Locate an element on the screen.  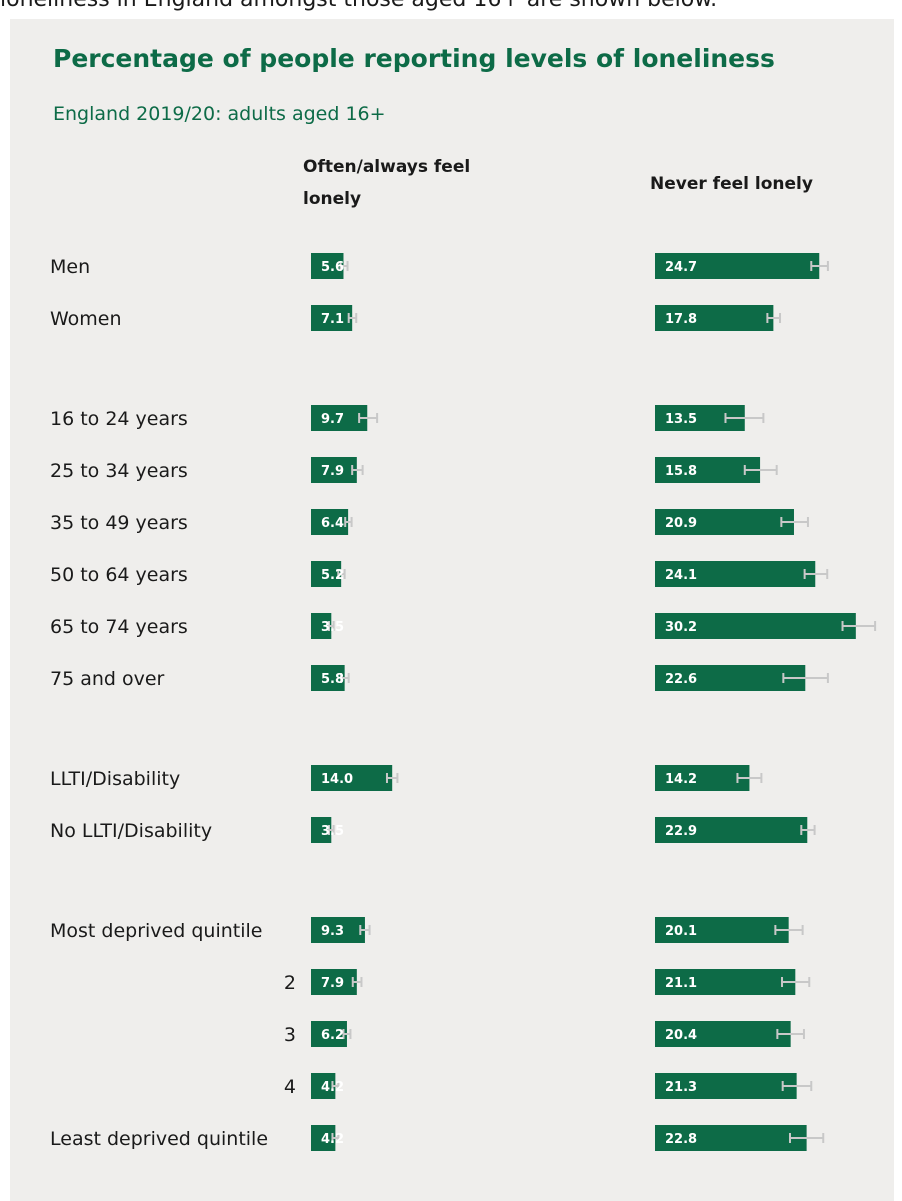
bar-never-women is located at coordinates (714, 318).